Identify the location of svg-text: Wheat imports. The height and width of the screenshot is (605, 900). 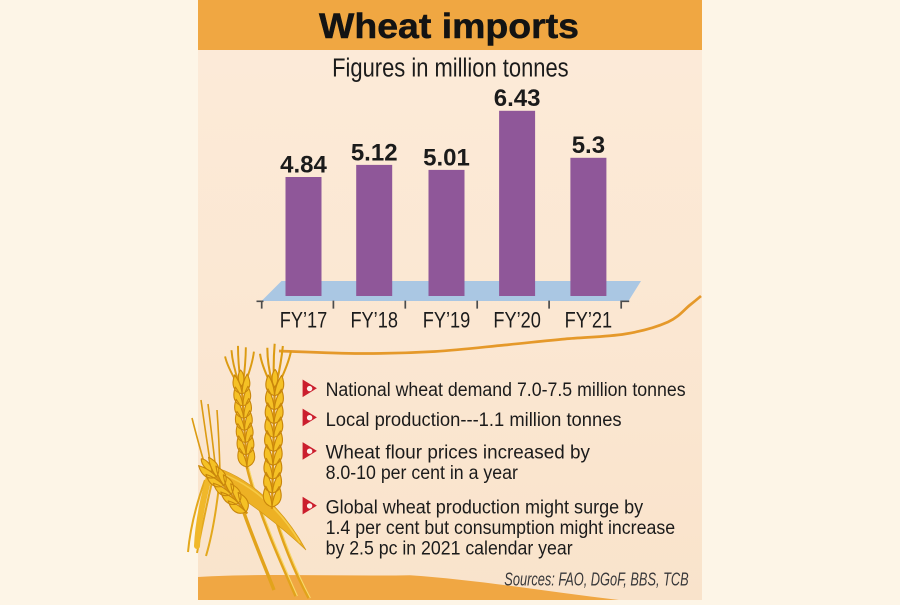
(449, 26).